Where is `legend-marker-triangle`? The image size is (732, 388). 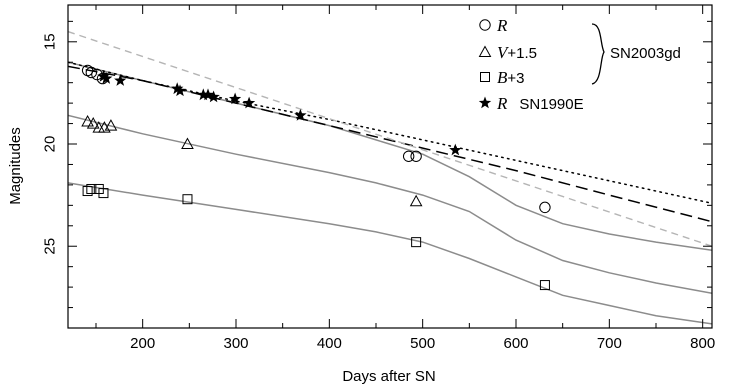 legend-marker-triangle is located at coordinates (485, 51).